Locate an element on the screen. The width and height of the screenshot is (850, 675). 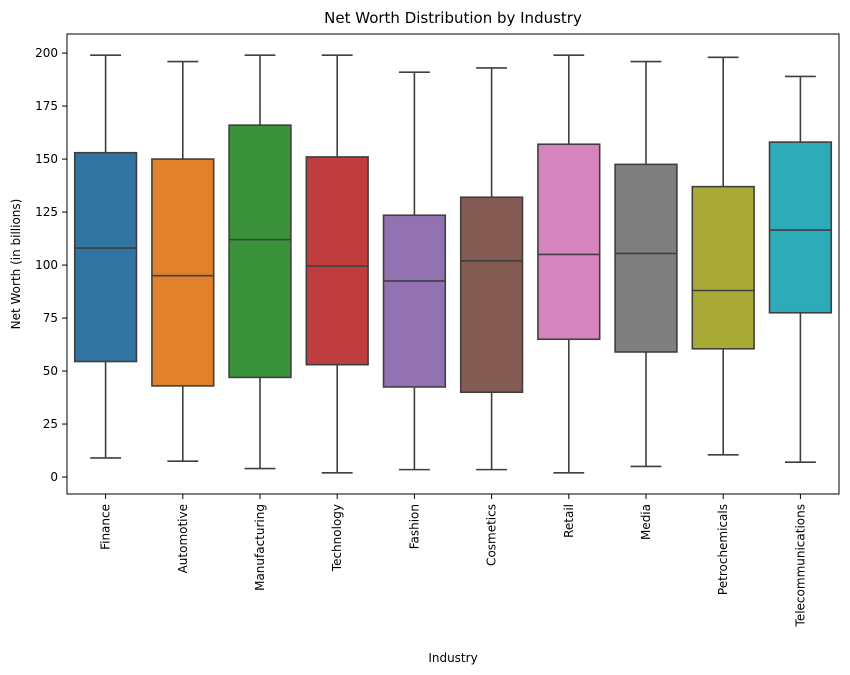
x-tick-label: Manufacturing is located at coordinates (260, 547).